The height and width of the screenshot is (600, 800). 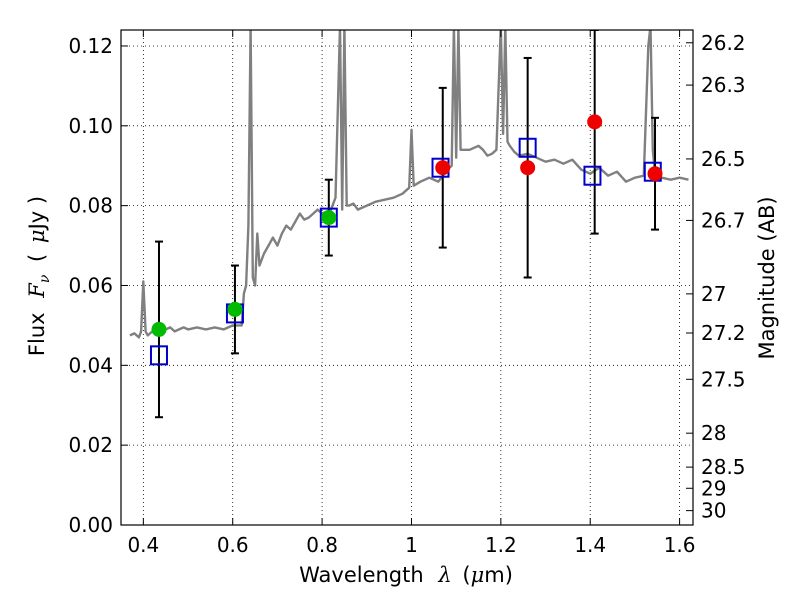 What do you see at coordinates (444, 575) in the screenshot?
I see `x-axis-label-symbol: λ` at bounding box center [444, 575].